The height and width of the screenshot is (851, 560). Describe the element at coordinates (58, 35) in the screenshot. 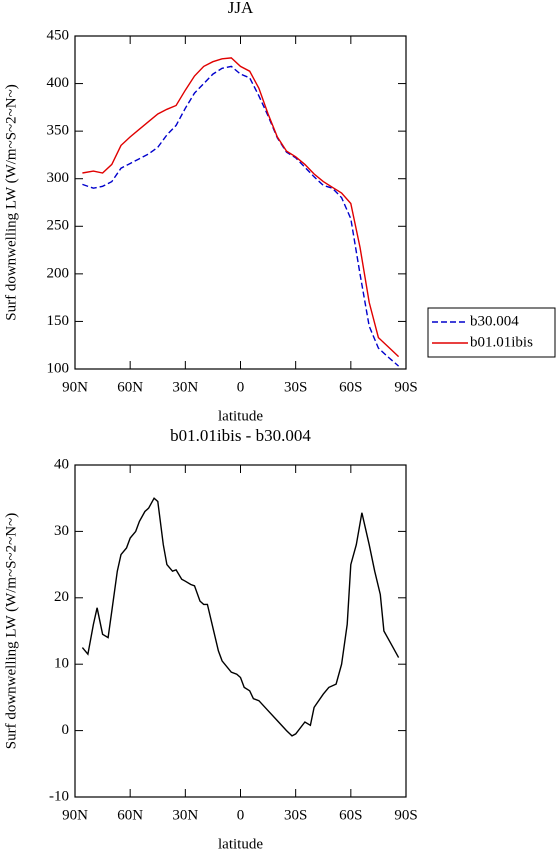

I see `y-tick-label: 450` at that location.